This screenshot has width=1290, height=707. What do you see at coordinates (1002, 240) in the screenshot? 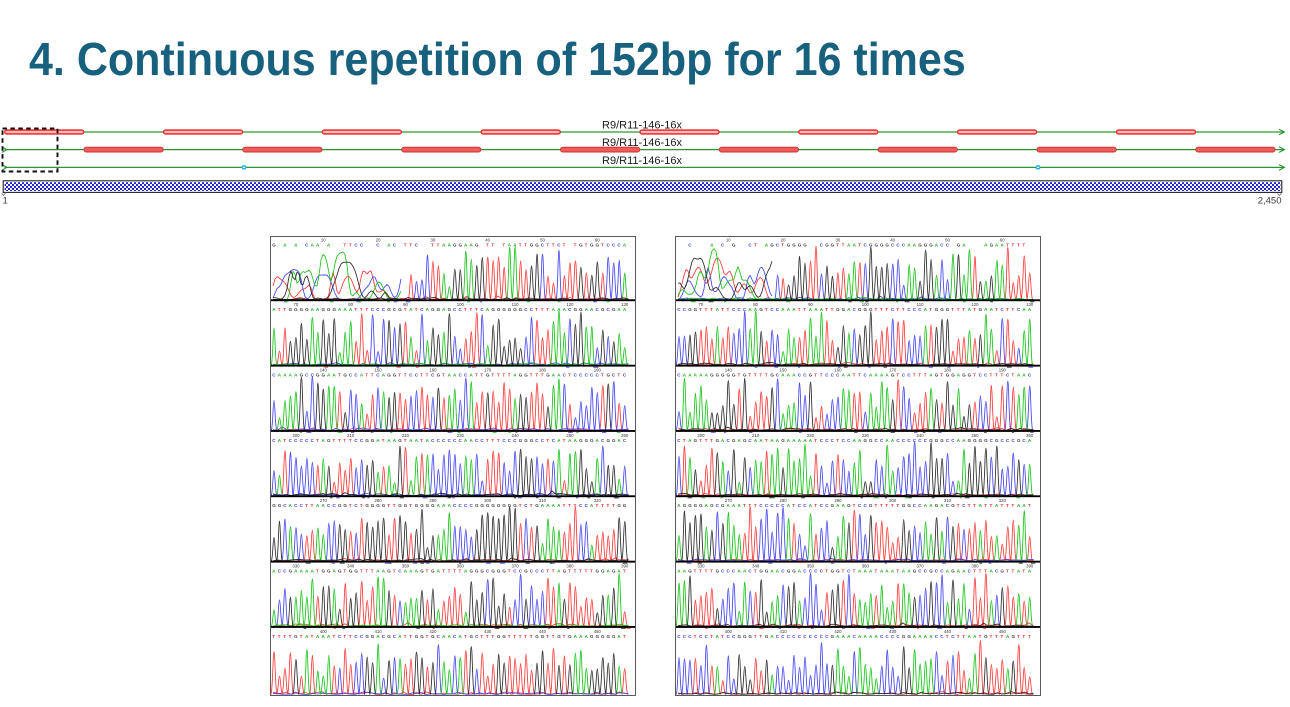
I see `svg-text: 60` at bounding box center [1002, 240].